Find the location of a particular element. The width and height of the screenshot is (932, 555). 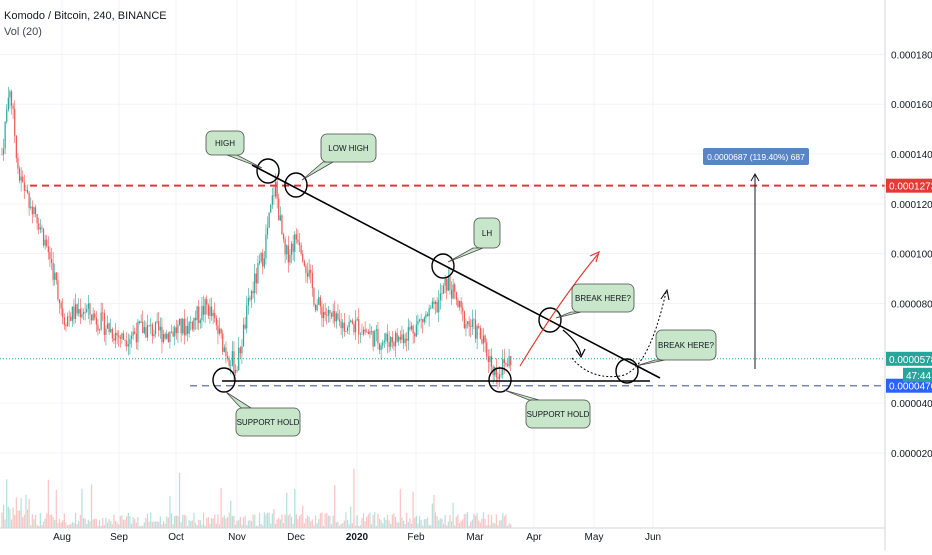

x-tick-label-6: Feb is located at coordinates (416, 537).